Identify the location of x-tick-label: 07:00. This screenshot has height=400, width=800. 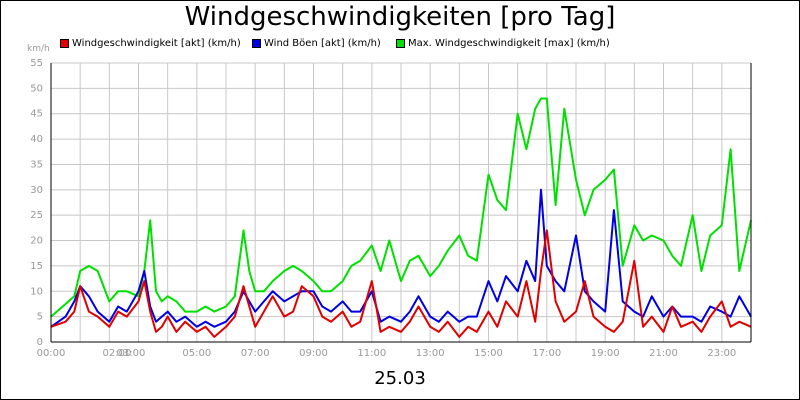
(255, 353).